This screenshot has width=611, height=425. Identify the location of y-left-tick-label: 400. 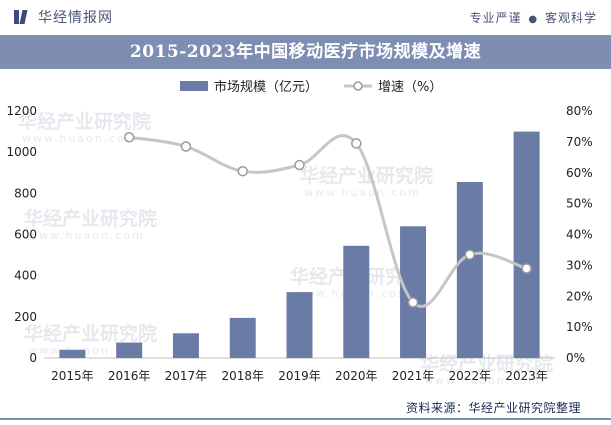
(25, 276).